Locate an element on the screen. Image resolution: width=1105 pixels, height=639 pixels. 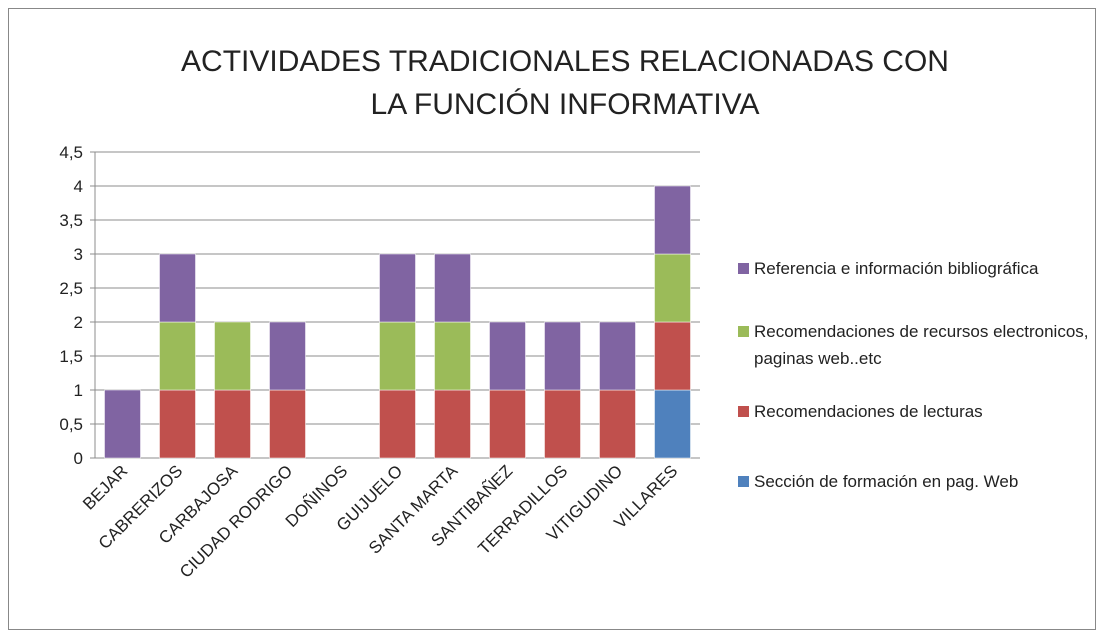
y-tick-label: 1,5 is located at coordinates (71, 356).